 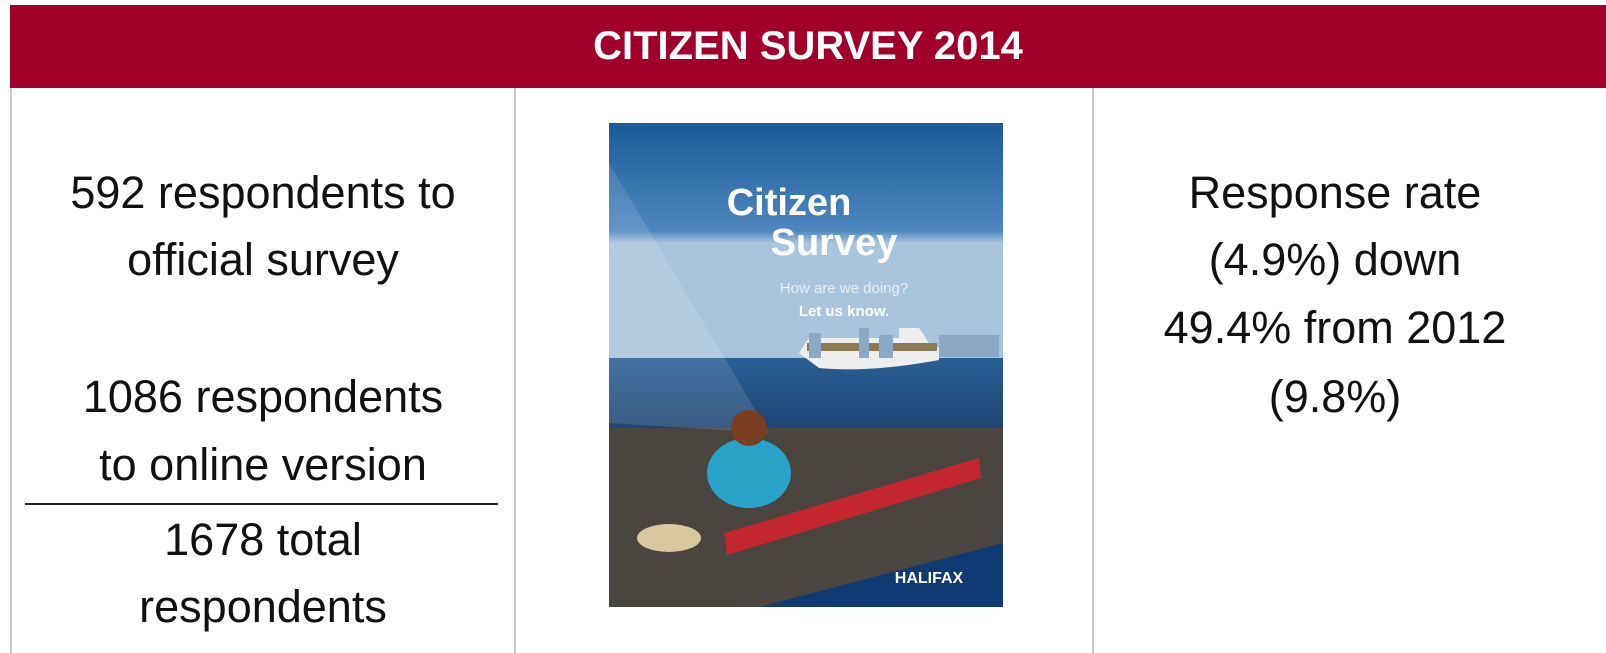 I want to click on poster-logo: HALIFAX, so click(x=929, y=578).